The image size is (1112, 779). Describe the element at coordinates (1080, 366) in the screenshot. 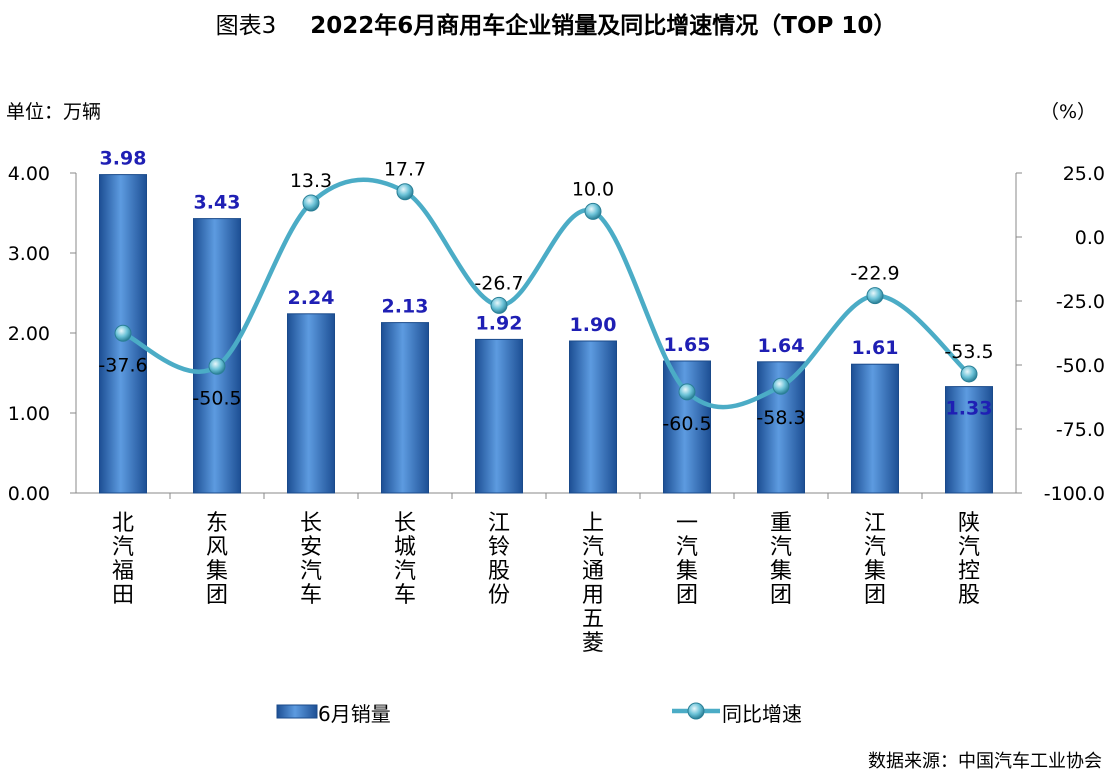

I see `right-tick-label: -50.0` at that location.